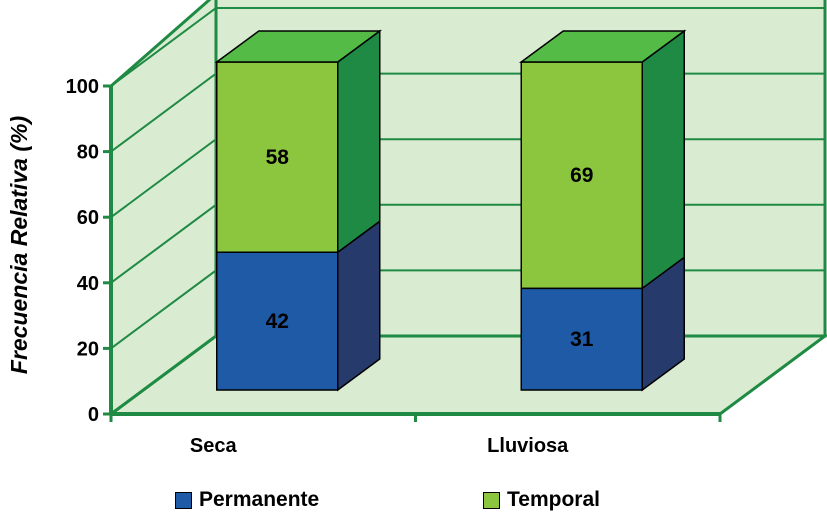  What do you see at coordinates (663, 159) in the screenshot?
I see `bar-side-lluviosa-temporal` at bounding box center [663, 159].